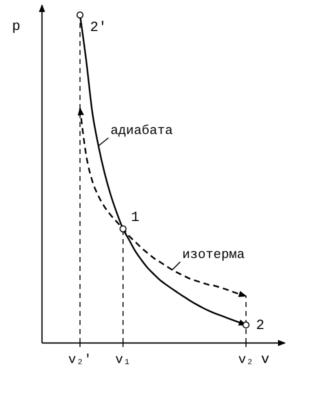 The image size is (326, 394). Describe the element at coordinates (265, 360) in the screenshot. I see `x-axis-title: v` at that location.